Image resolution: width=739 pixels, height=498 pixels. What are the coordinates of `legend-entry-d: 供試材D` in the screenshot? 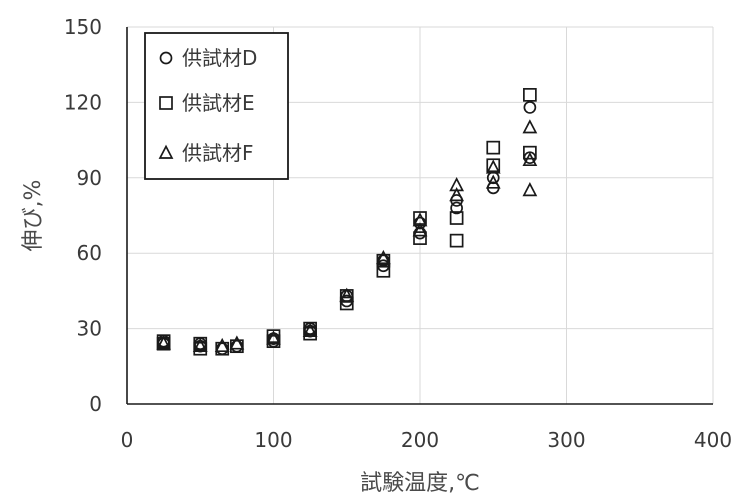 It's located at (208, 58).